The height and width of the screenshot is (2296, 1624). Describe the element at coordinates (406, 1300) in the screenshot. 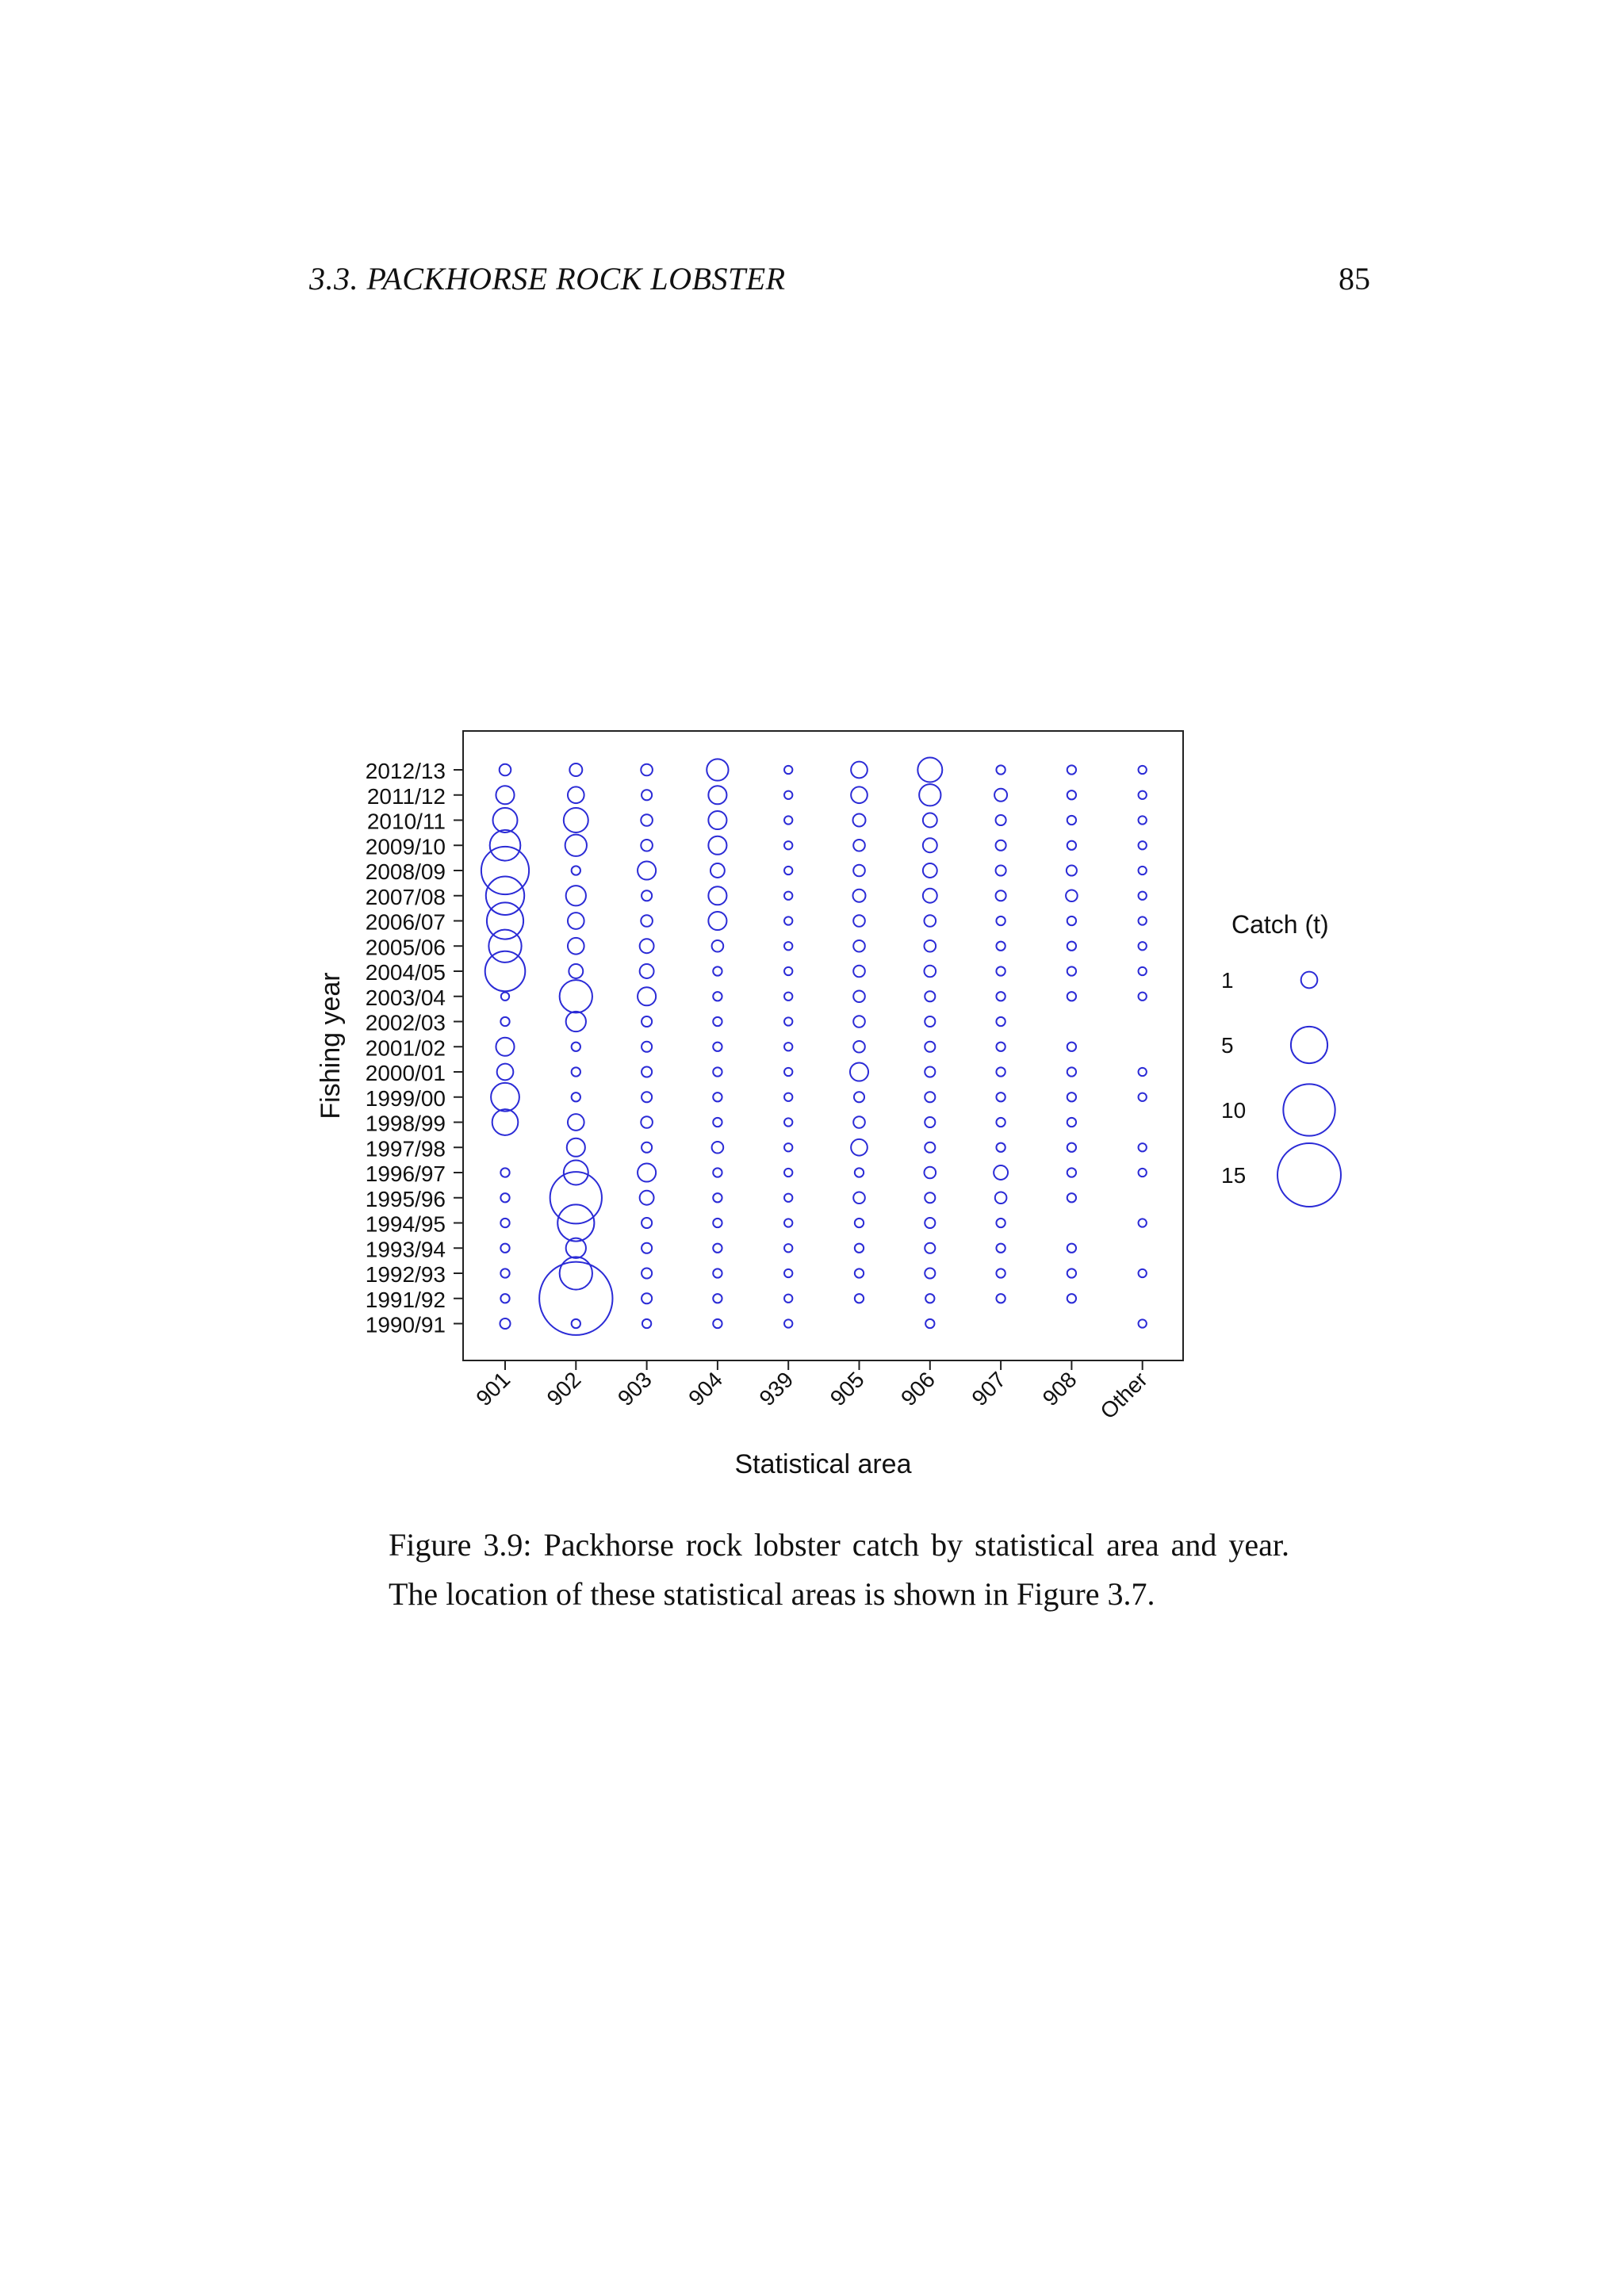

I see `y-tick-label: 1991/92` at that location.